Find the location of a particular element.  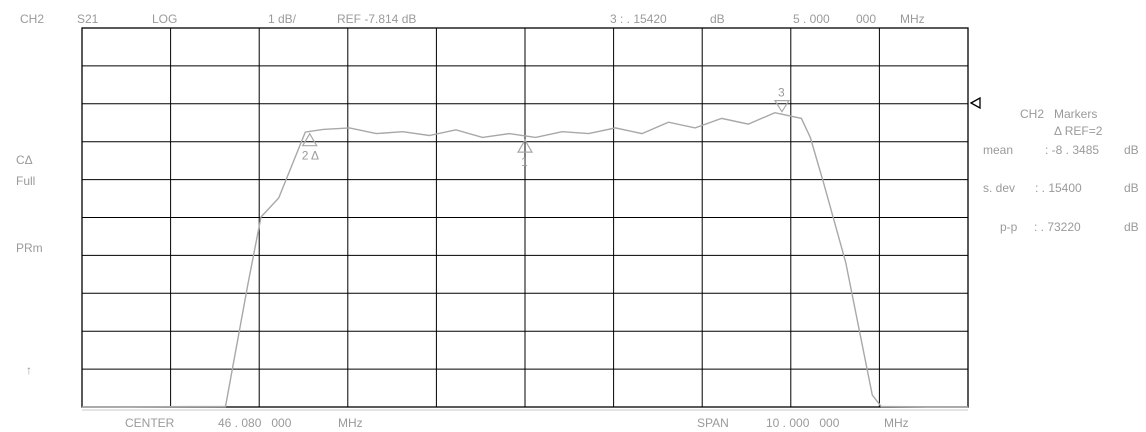

stat-value-mean: : -8 . 3485 is located at coordinates (1072, 150).